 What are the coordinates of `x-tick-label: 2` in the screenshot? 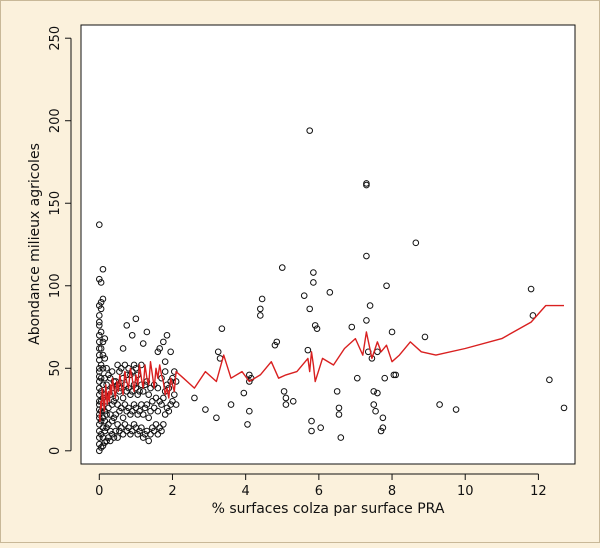 It's located at (172, 491).